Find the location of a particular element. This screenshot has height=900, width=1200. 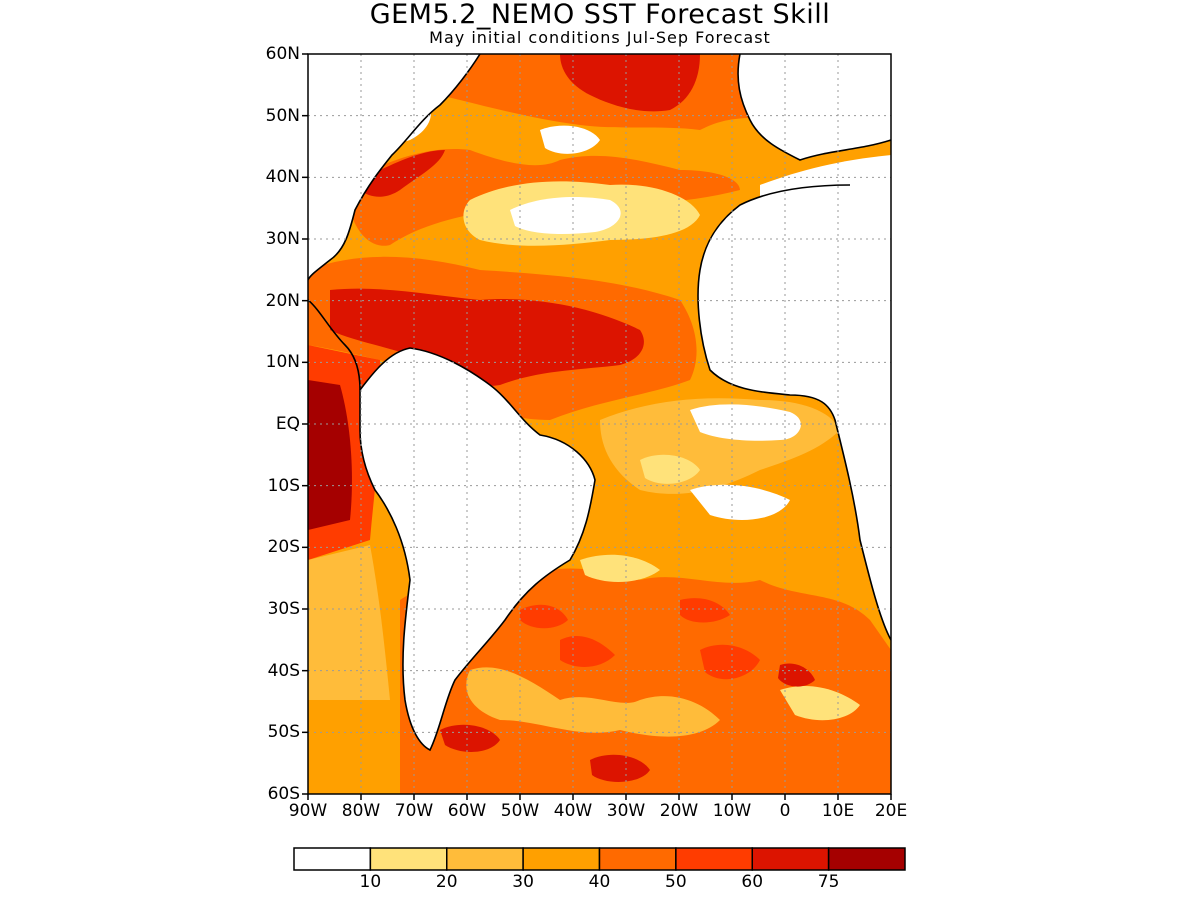

lat-tick-label: 40N is located at coordinates (282, 177).